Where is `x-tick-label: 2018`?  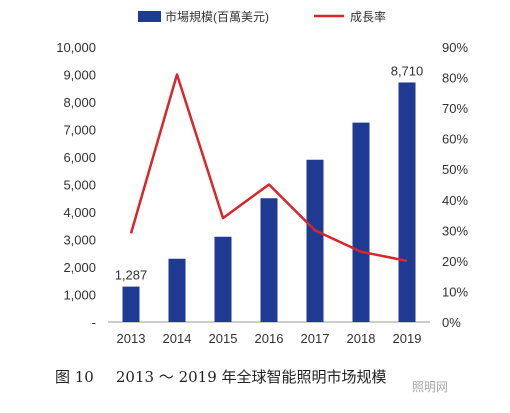
x-tick-label: 2018 is located at coordinates (361, 338).